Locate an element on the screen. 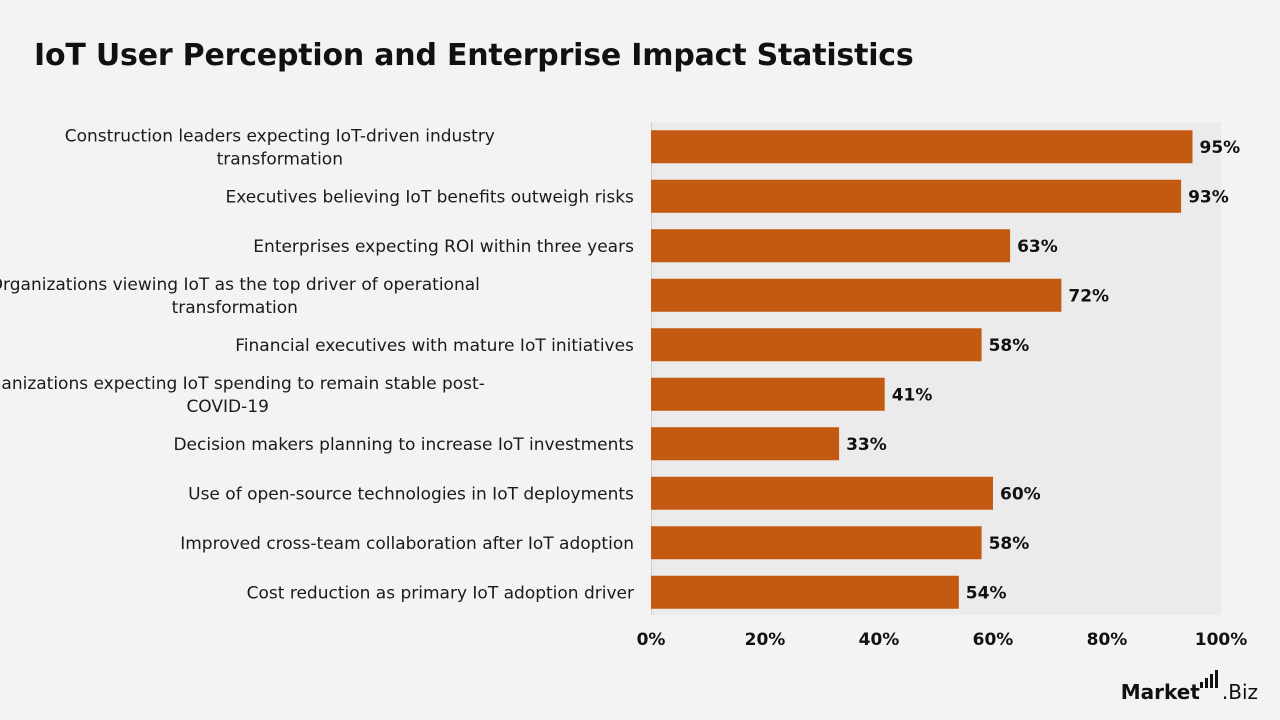  value-label-8: 60% is located at coordinates (1020, 494).